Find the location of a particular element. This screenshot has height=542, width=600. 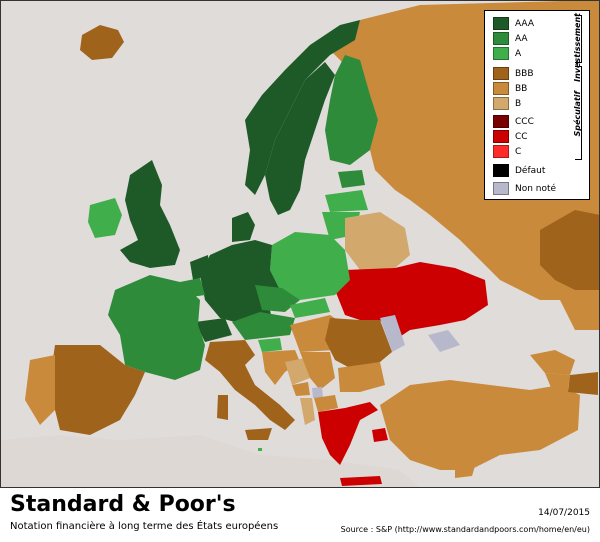

country-belarus is located at coordinates (377, 241).